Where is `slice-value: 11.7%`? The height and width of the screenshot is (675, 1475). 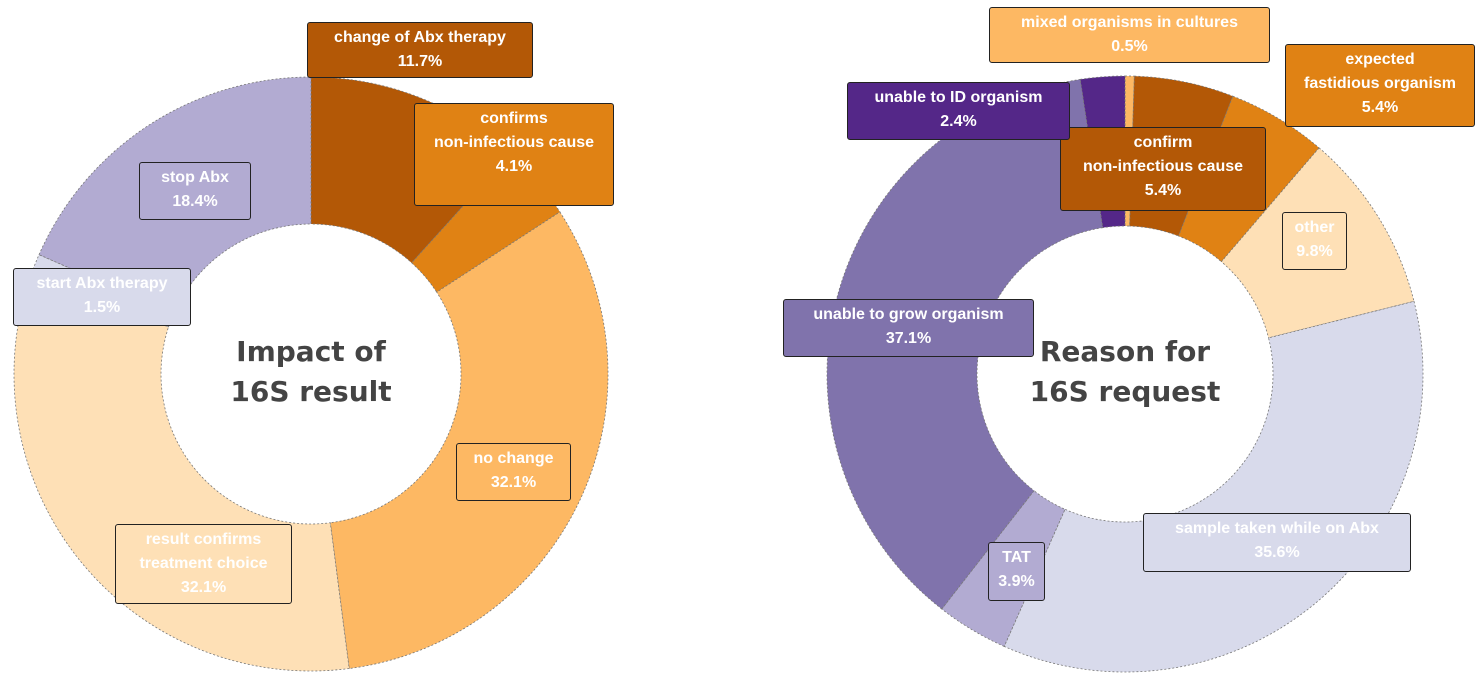
slice-value: 11.7% is located at coordinates (420, 61).